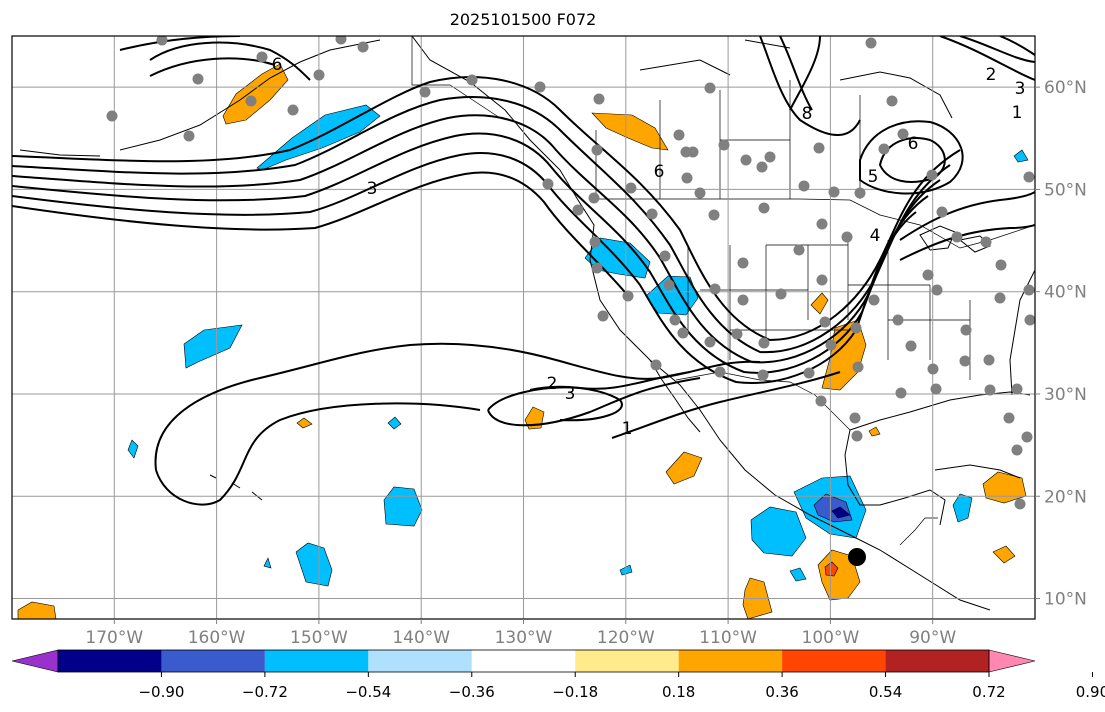 The width and height of the screenshot is (1105, 712). I want to click on baja-california, so click(675, 396).